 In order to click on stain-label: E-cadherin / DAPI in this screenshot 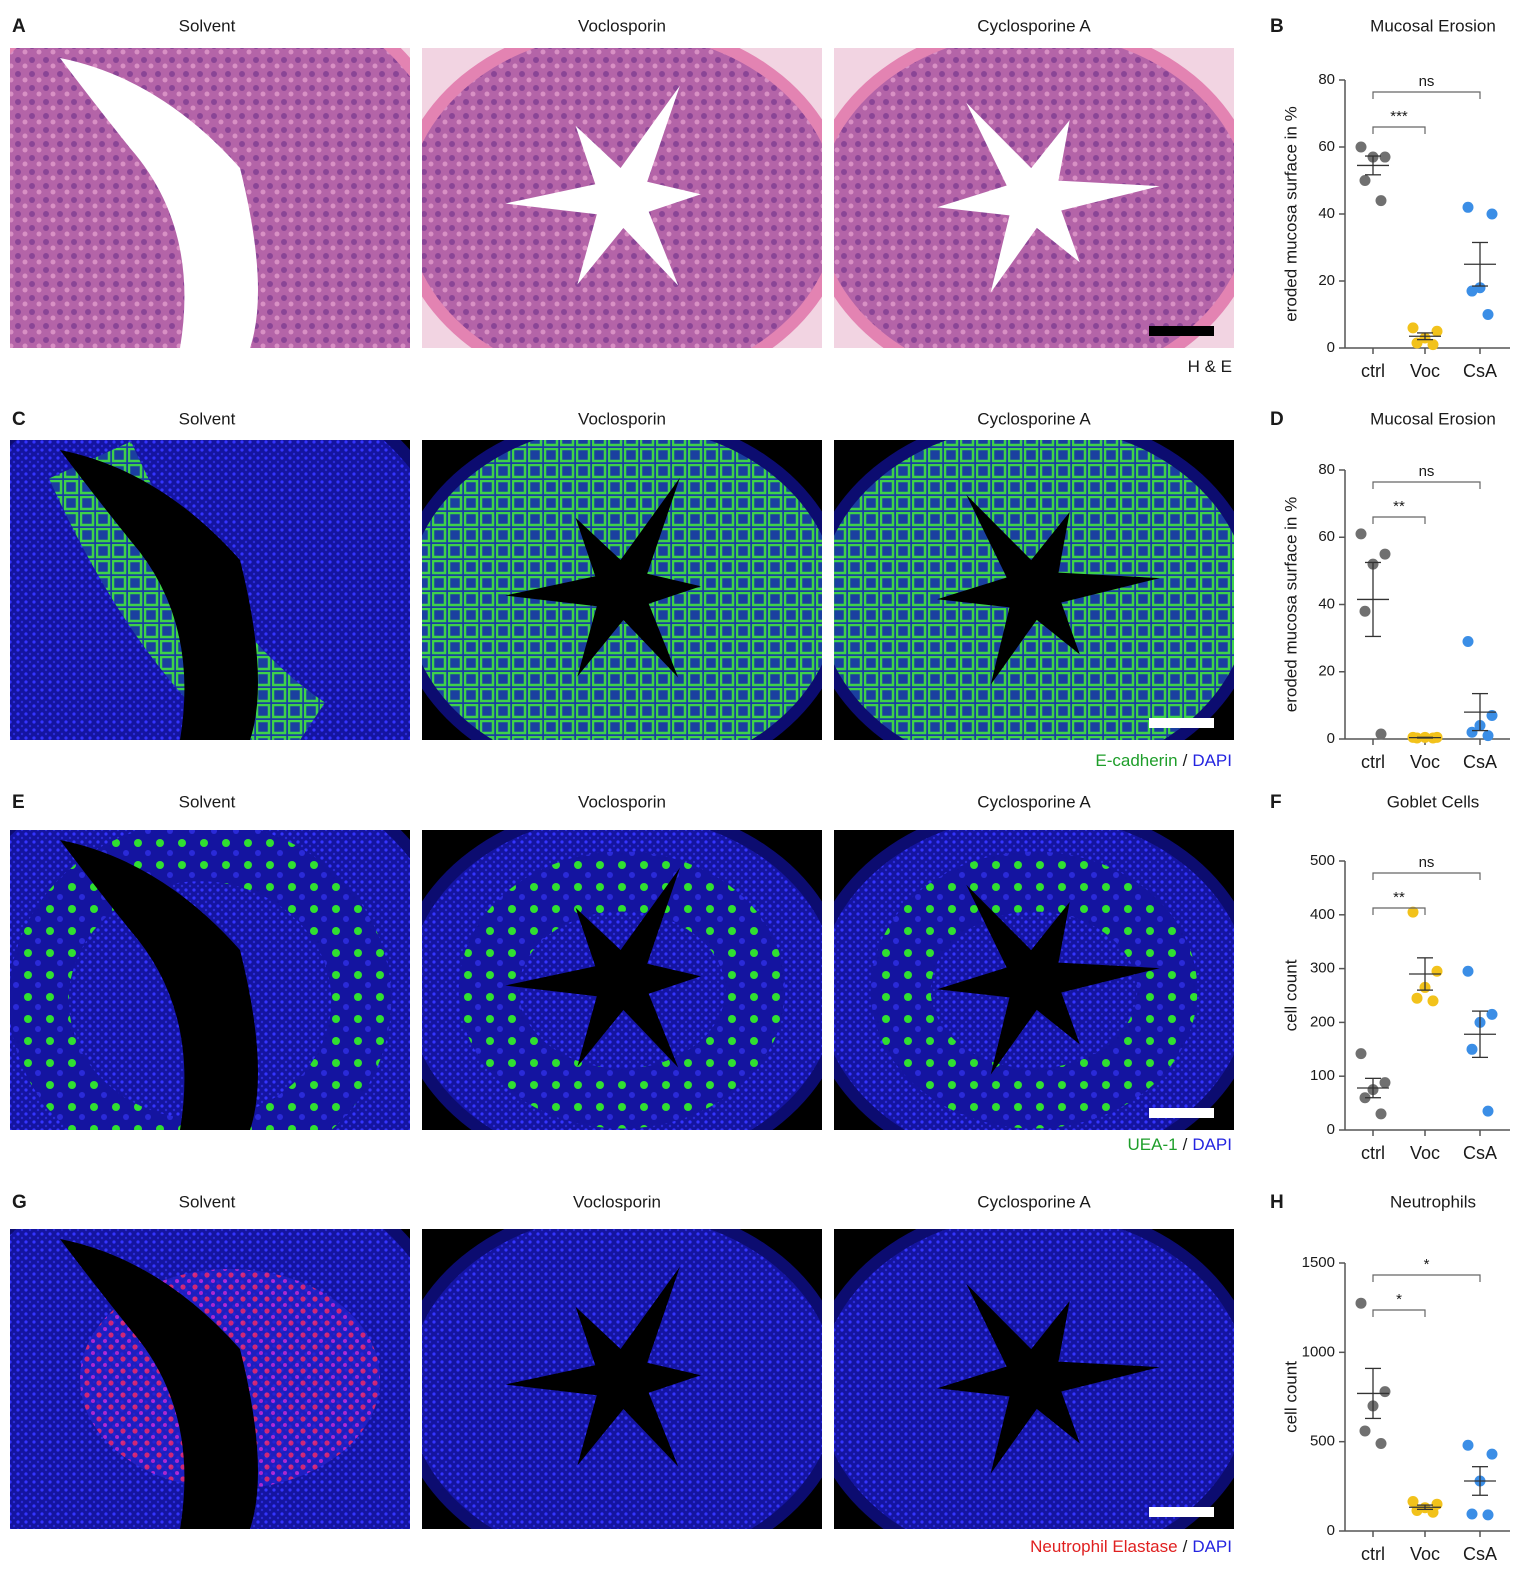, I will do `click(1163, 760)`.